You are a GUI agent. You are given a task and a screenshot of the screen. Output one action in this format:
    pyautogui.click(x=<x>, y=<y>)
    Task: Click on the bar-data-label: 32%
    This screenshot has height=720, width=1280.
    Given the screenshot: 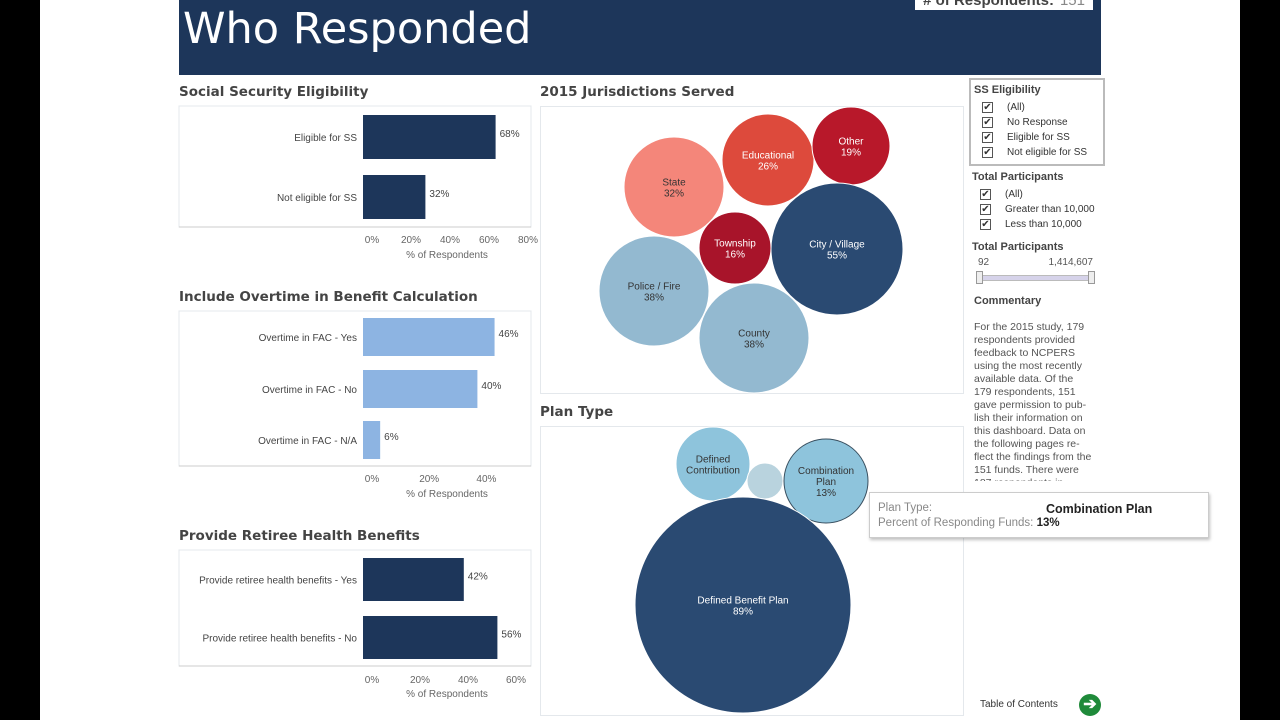 What is the action you would take?
    pyautogui.click(x=439, y=194)
    